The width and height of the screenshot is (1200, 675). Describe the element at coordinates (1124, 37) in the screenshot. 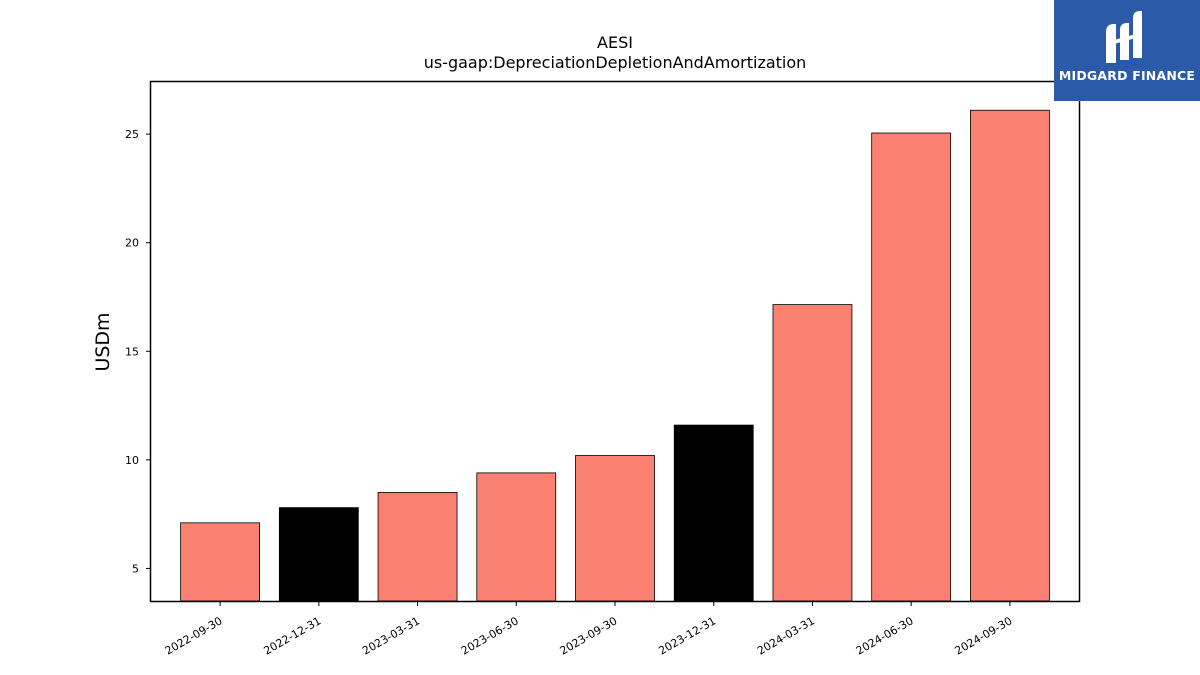

I see `logo-mark-icon` at that location.